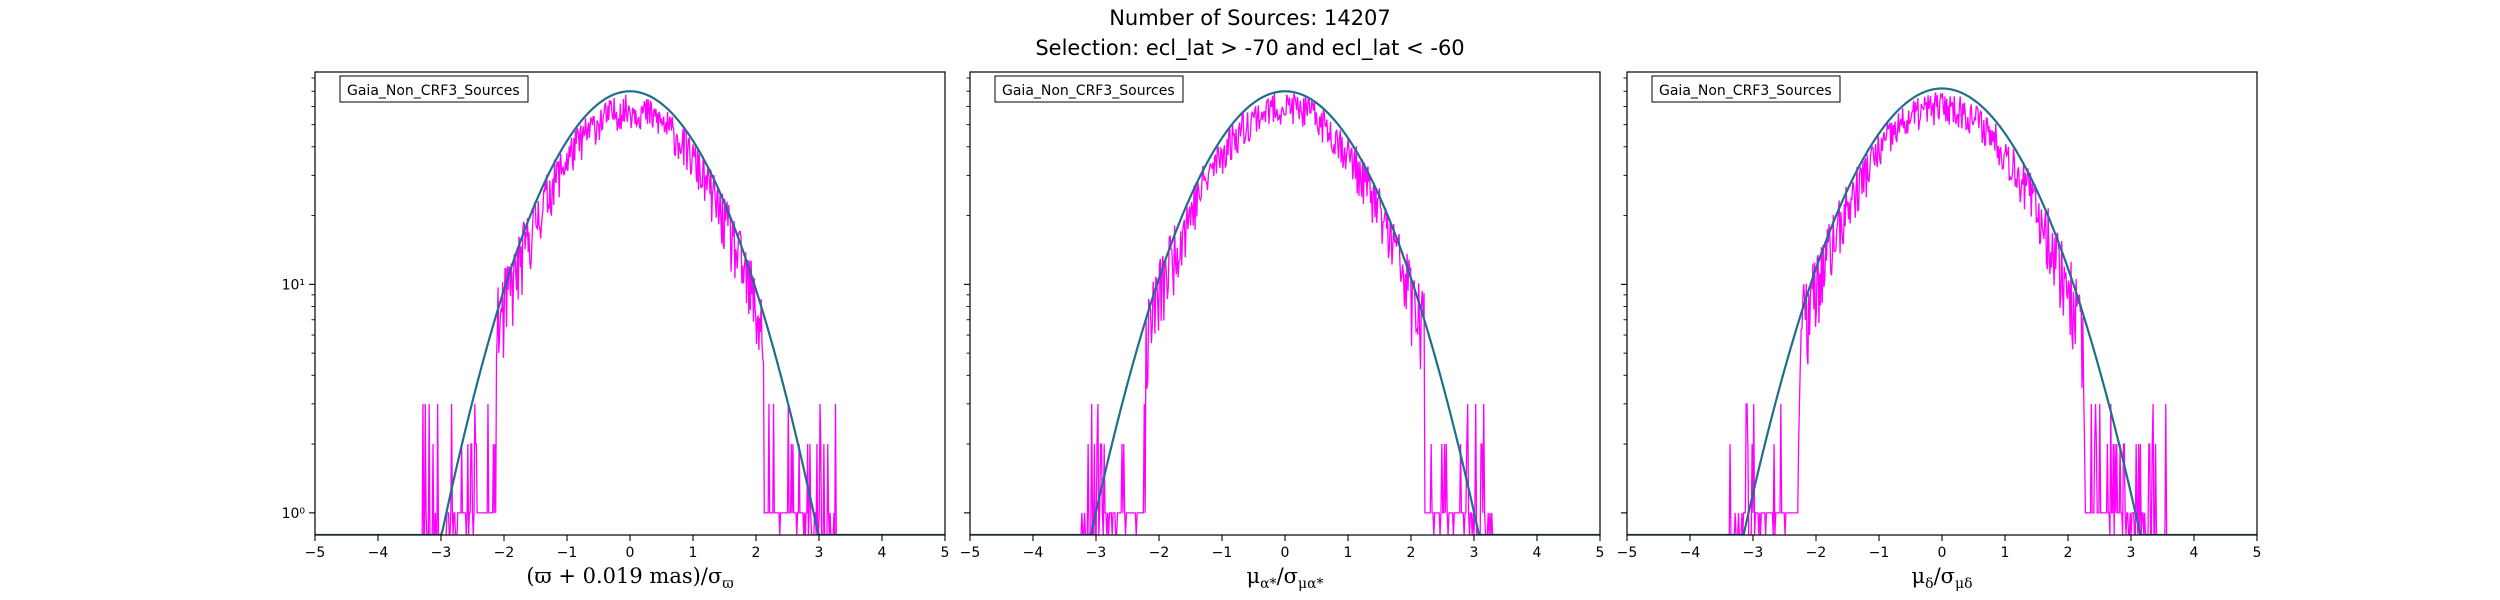 The image size is (2500, 600). Describe the element at coordinates (624, 576) in the screenshot. I see `x-axis-label-main: (ϖ + 0.019 mas)/σ` at that location.